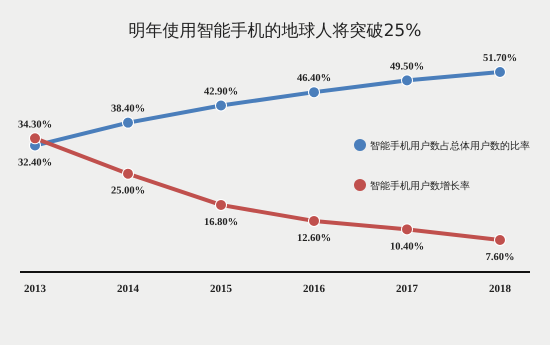  Describe the element at coordinates (128, 289) in the screenshot. I see `x-tick-label: 2014` at that location.